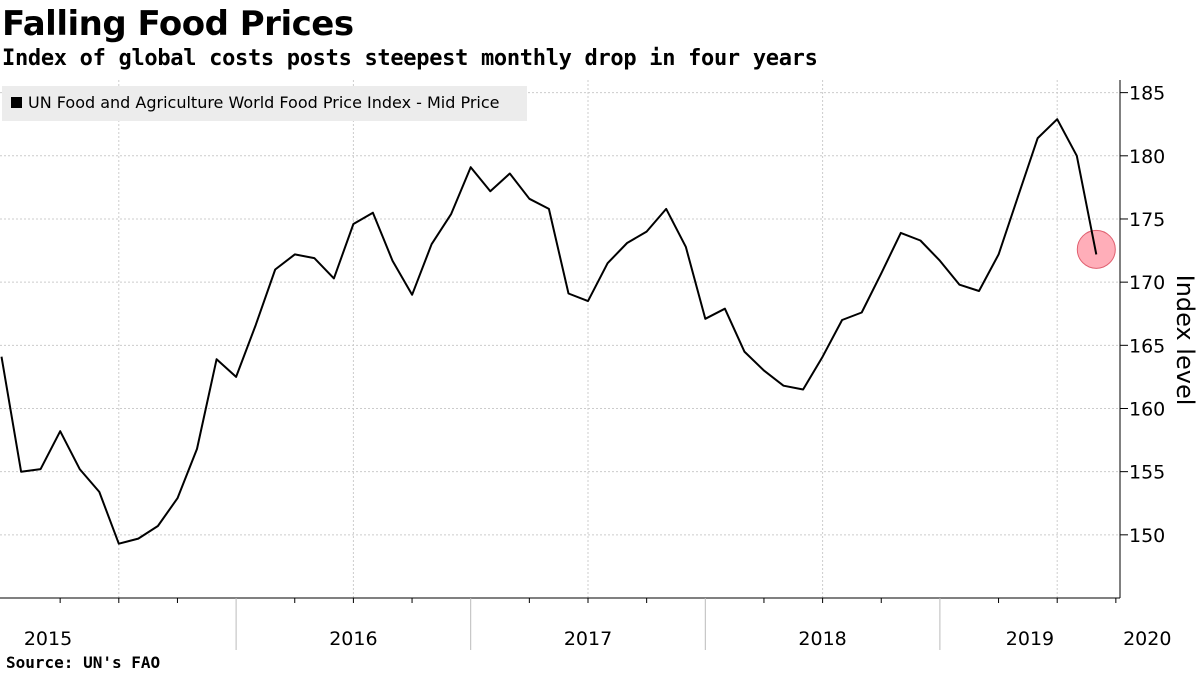 This screenshot has height=675, width=1200. Describe the element at coordinates (1147, 536) in the screenshot. I see `y-tick-label: 150` at that location.